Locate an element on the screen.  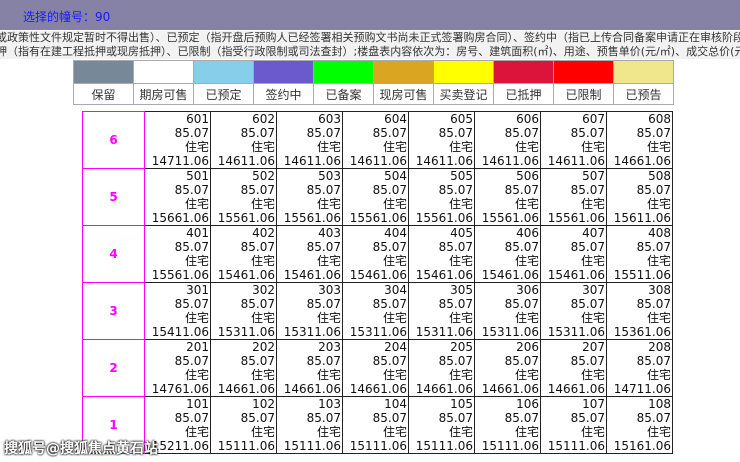
unit-cell: 302 85.07 住宅 15311.06 is located at coordinates (243, 311).